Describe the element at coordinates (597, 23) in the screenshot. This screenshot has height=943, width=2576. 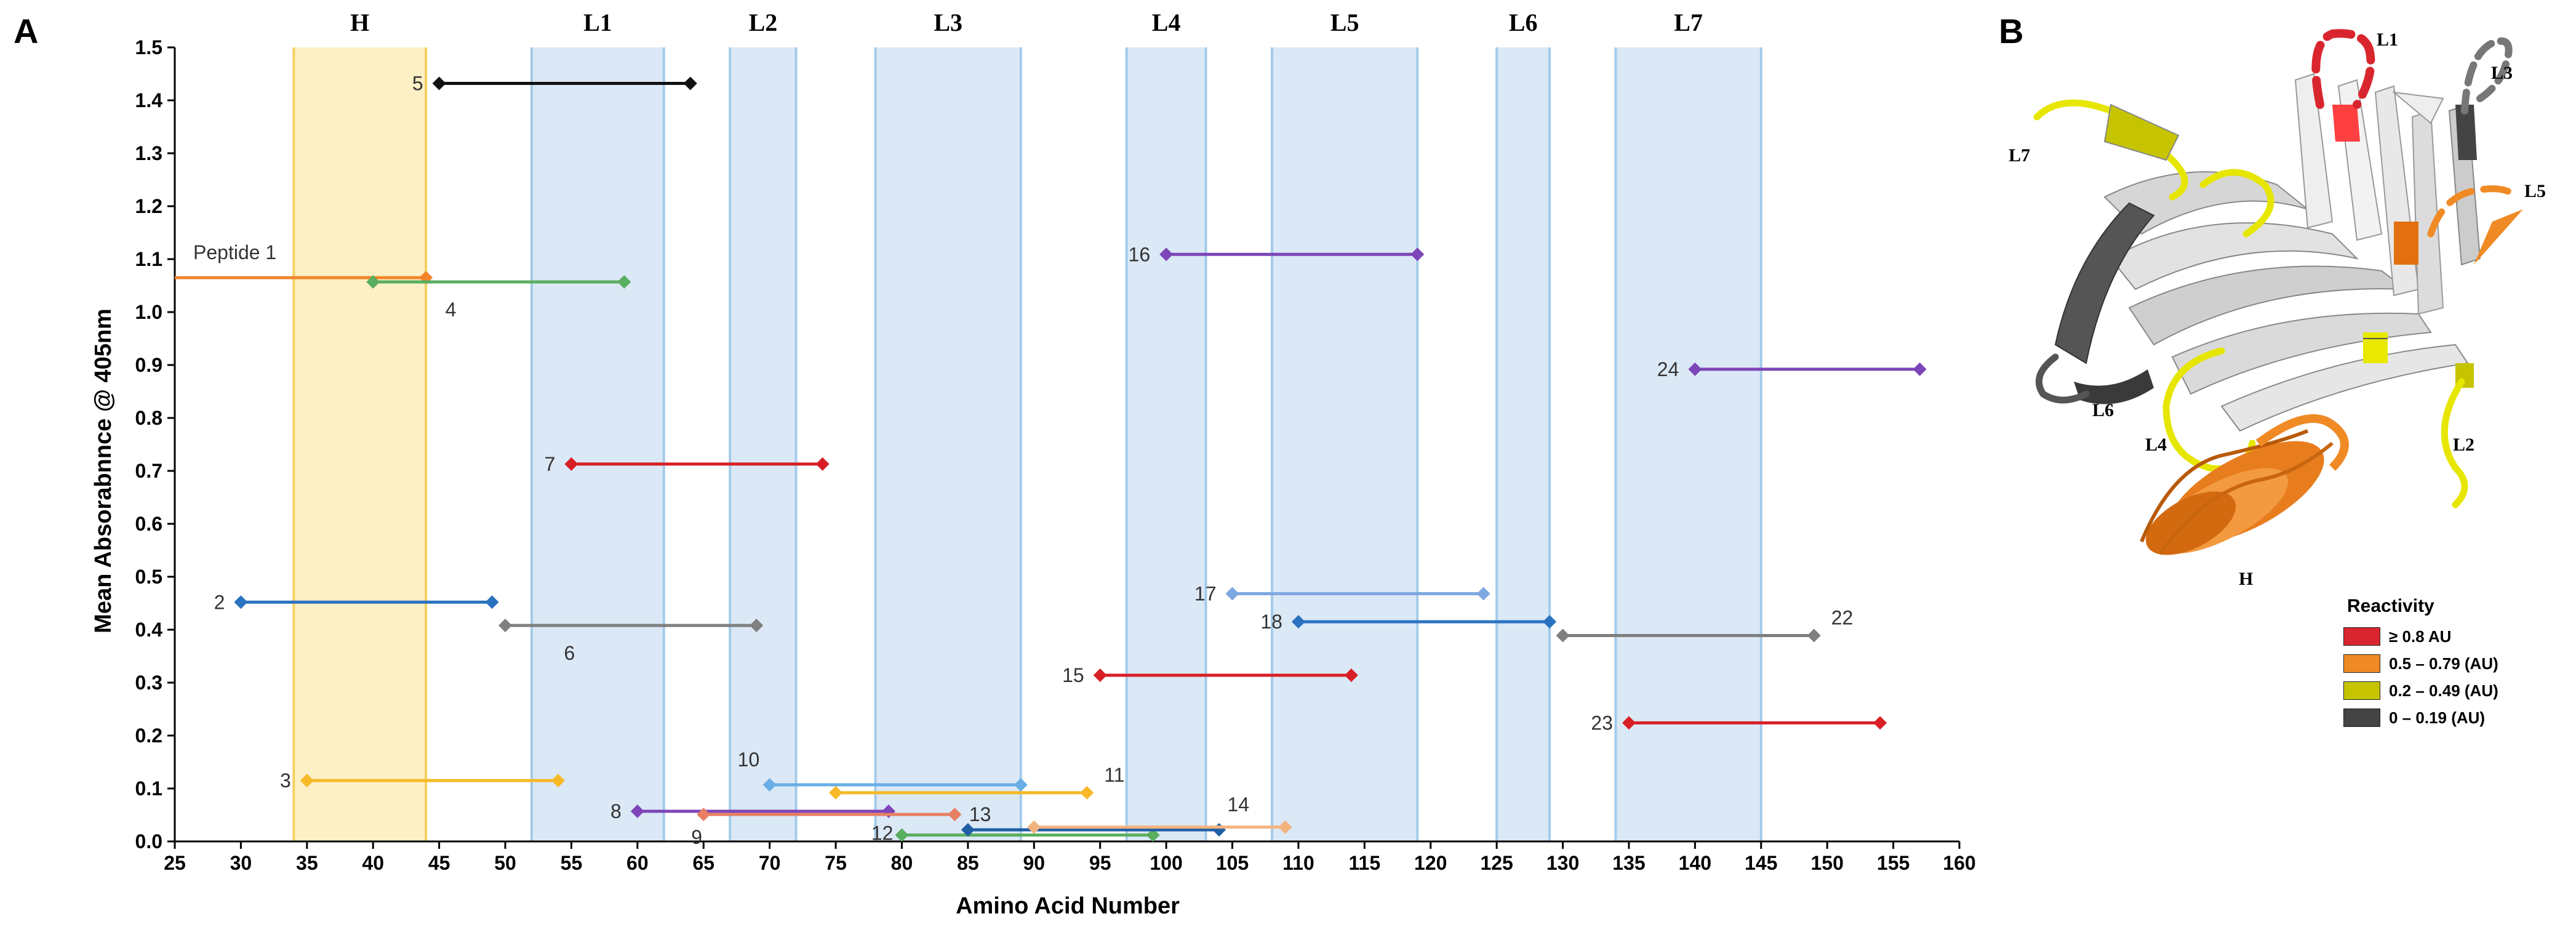
I see `region-label-l1: L1` at that location.